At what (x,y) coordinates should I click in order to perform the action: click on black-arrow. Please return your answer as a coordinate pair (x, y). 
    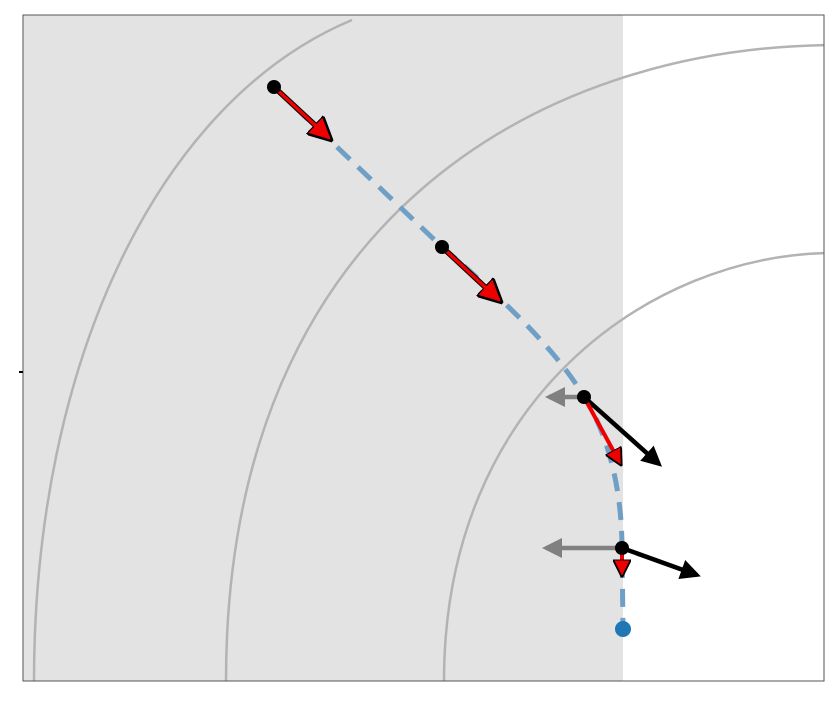
    Looking at the image, I should click on (659, 561).